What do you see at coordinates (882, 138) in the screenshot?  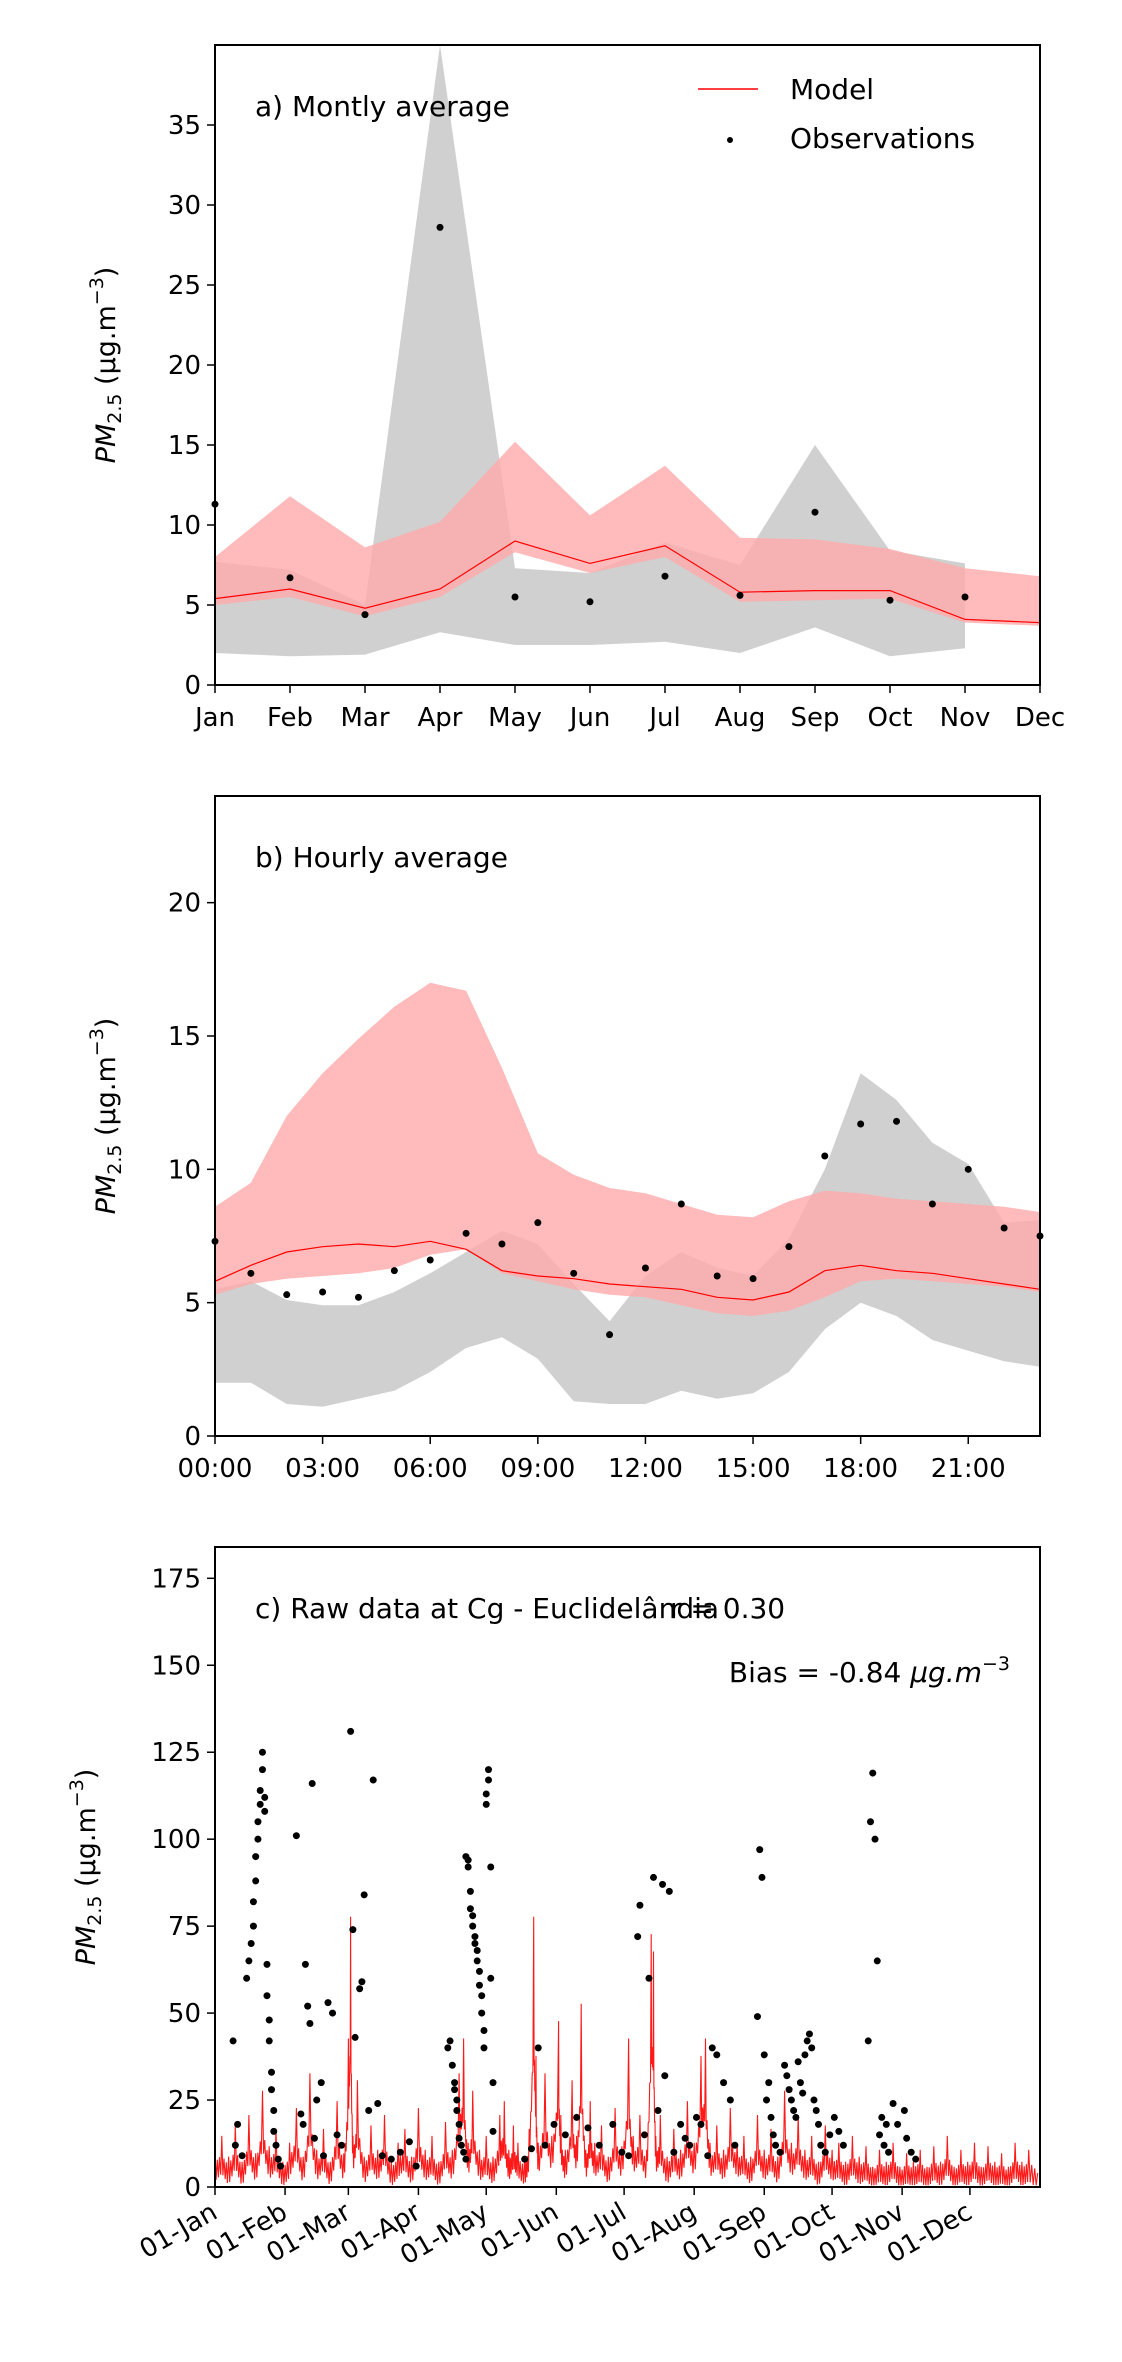 I see `legend-observations-label: Observations` at bounding box center [882, 138].